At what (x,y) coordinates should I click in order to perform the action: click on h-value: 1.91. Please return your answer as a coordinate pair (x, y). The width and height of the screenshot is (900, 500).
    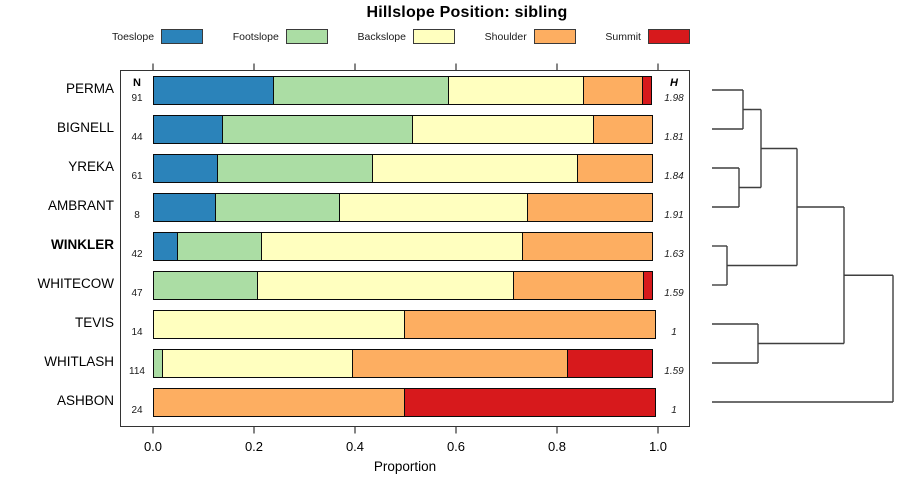
    Looking at the image, I should click on (674, 215).